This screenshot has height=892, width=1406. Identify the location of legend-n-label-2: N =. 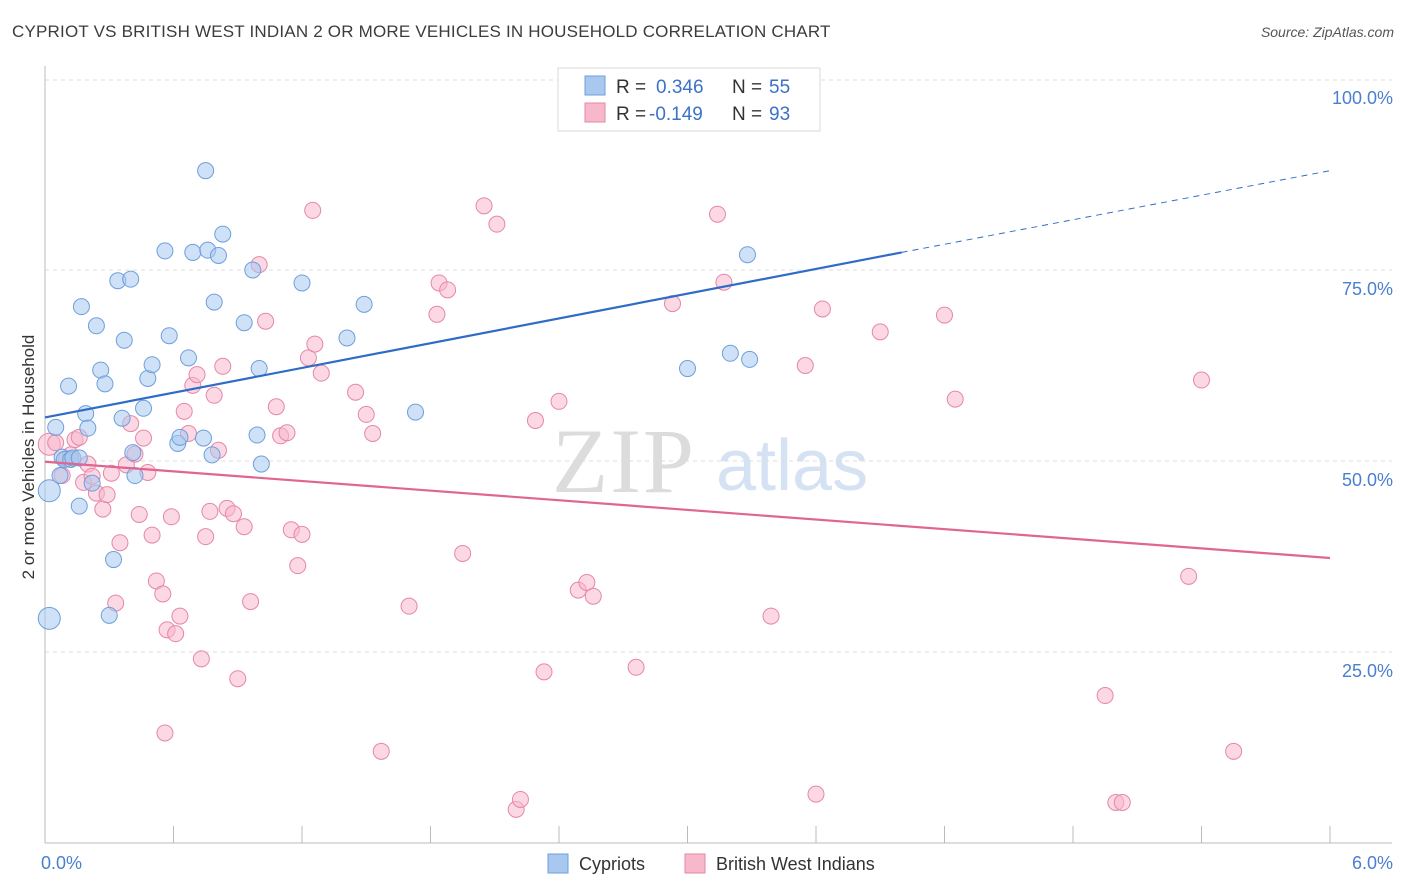
(747, 114).